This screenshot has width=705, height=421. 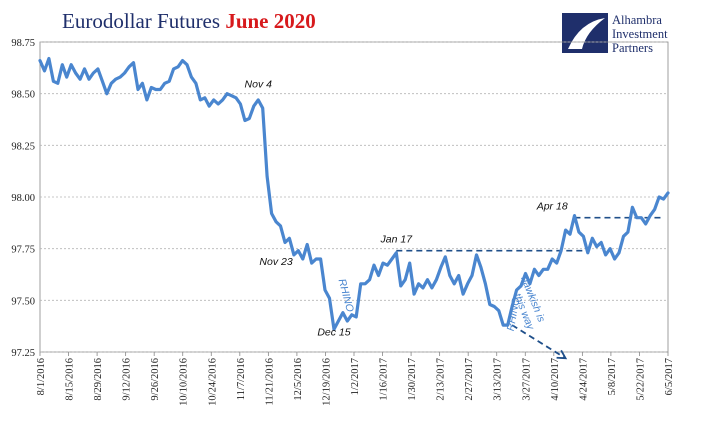 I want to click on trend-arrow, so click(x=539, y=342).